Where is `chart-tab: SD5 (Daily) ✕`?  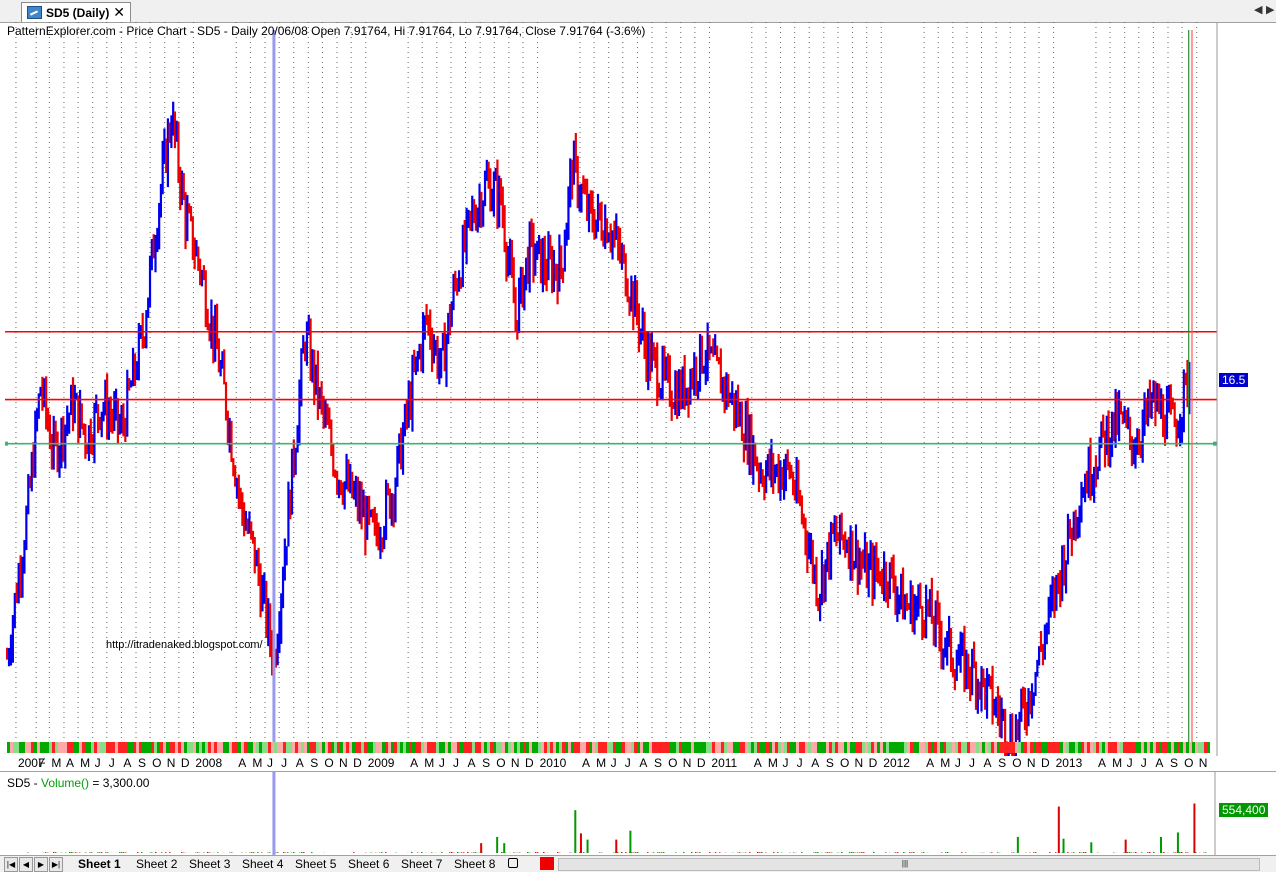
chart-tab: SD5 (Daily) ✕ is located at coordinates (76, 12).